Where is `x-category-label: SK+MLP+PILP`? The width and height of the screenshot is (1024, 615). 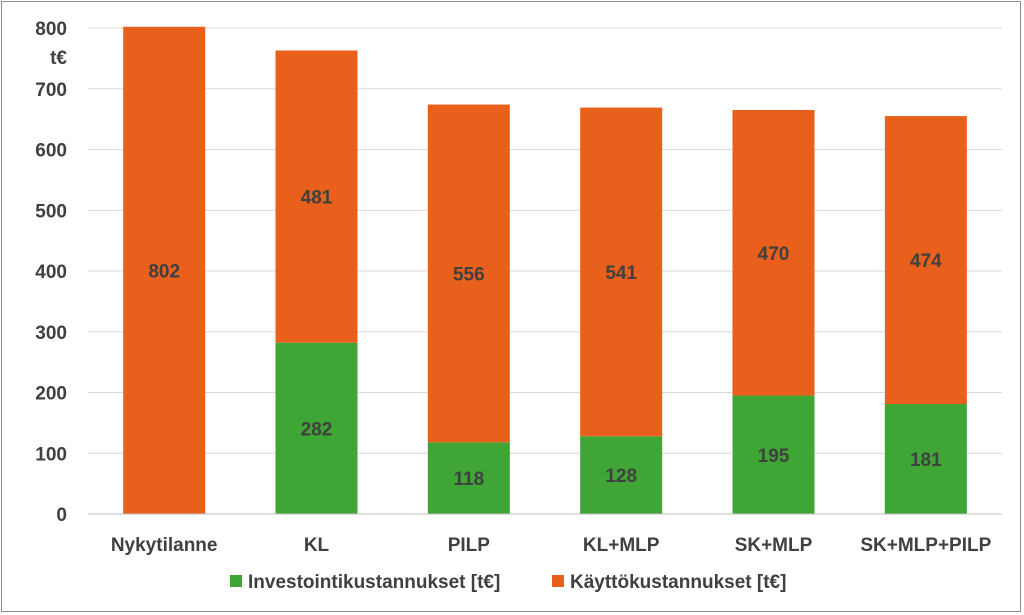
x-category-label: SK+MLP+PILP is located at coordinates (925, 545).